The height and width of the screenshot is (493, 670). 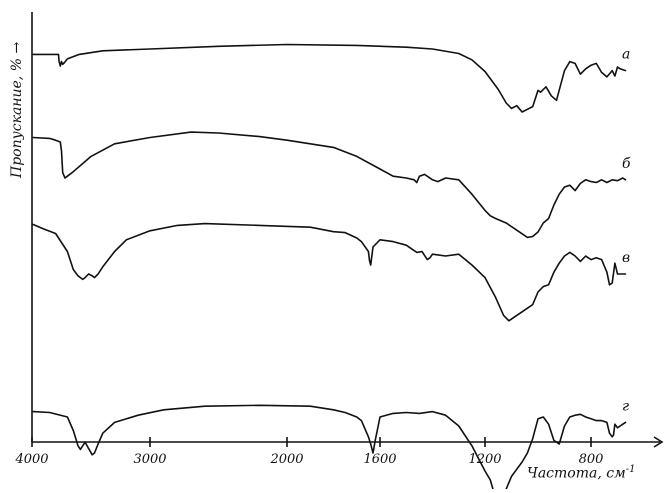 What do you see at coordinates (626, 164) in the screenshot?
I see `series-label-2: б` at bounding box center [626, 164].